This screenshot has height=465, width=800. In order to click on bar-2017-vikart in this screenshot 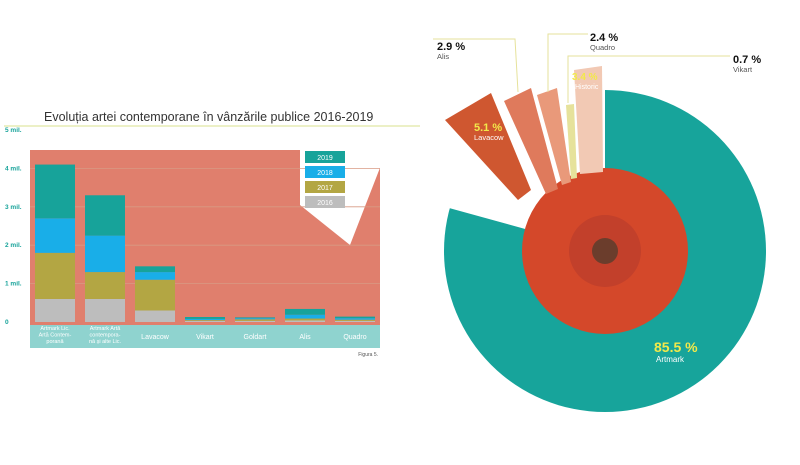, I will do `click(205, 320)`.